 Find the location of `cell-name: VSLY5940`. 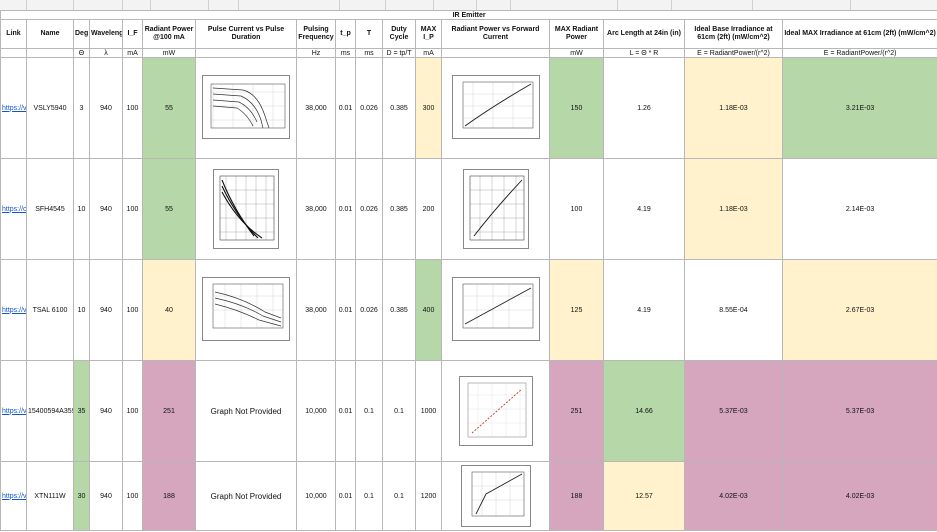

cell-name: VSLY5940 is located at coordinates (50, 108).